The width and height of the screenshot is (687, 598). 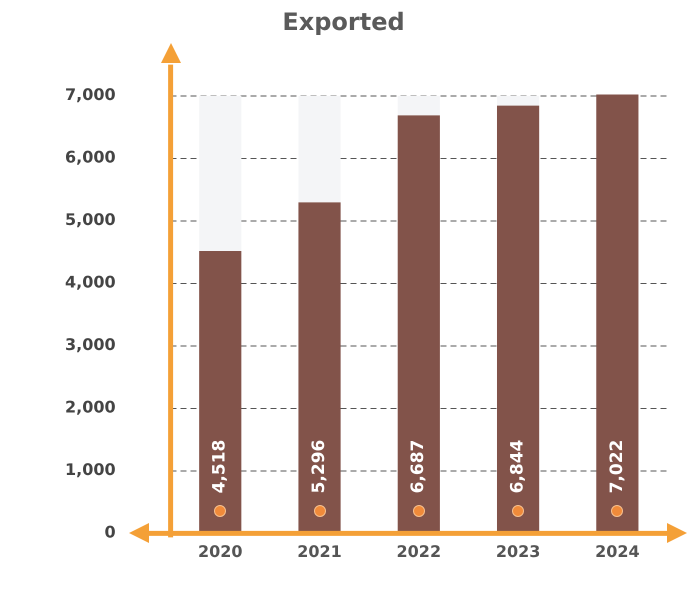 I want to click on y-tick-label: 6,000, so click(x=90, y=157).